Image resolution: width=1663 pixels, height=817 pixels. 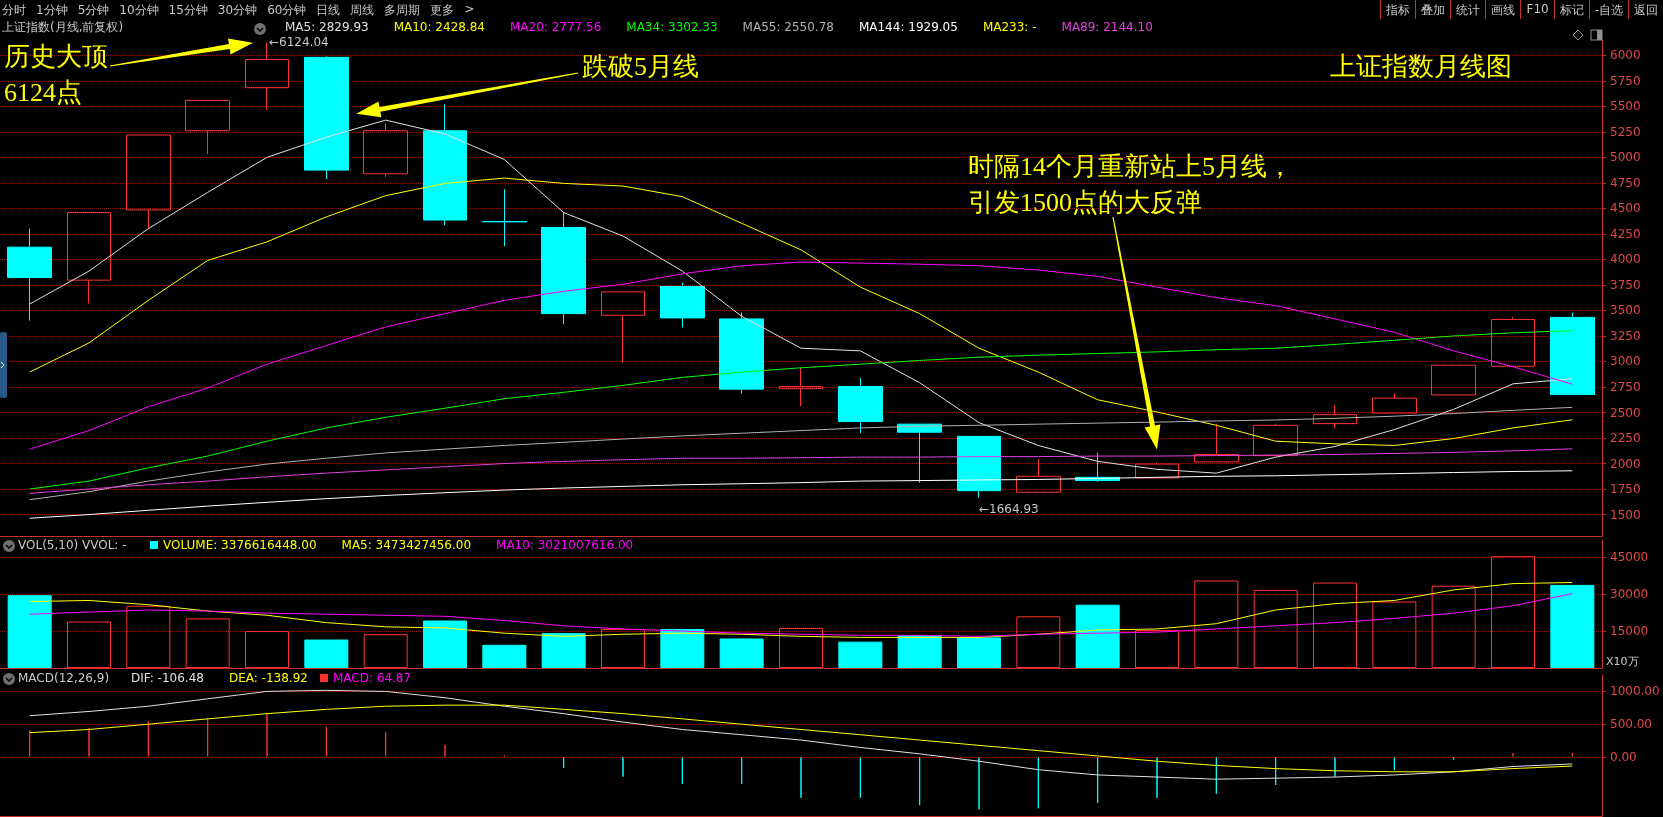 I want to click on text: MA89: 2144.10, so click(x=1107, y=27).